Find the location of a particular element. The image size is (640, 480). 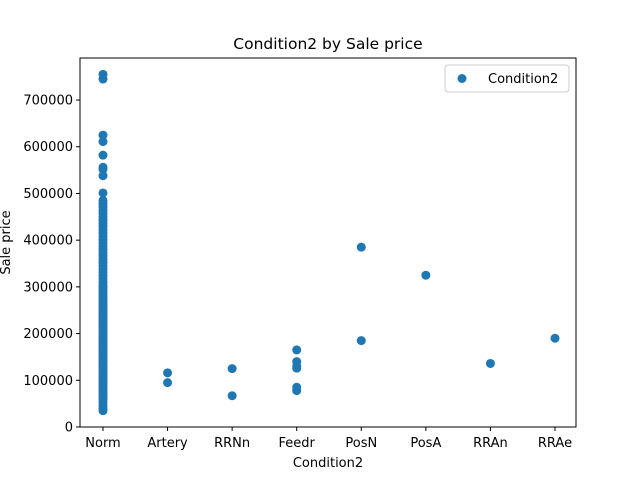

legend: Condition2 is located at coordinates (507, 78).